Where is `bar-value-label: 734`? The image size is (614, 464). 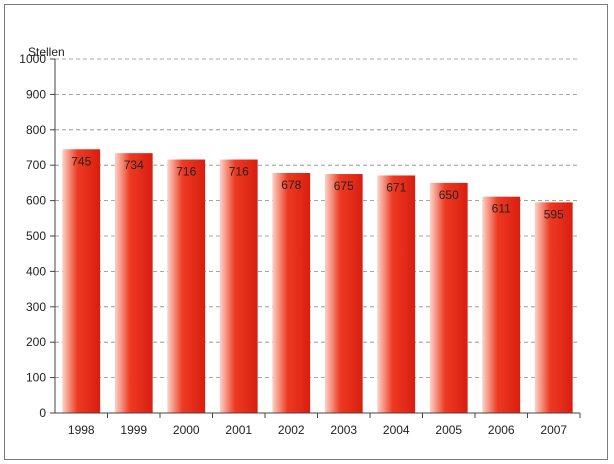 bar-value-label: 734 is located at coordinates (134, 165).